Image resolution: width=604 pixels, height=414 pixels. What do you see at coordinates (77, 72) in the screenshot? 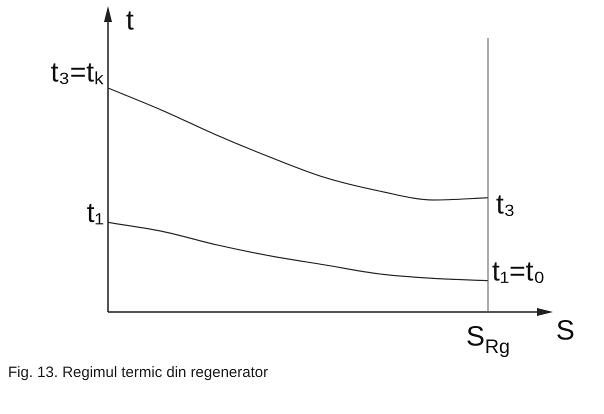
I see `text: t₃=tₖ` at bounding box center [77, 72].